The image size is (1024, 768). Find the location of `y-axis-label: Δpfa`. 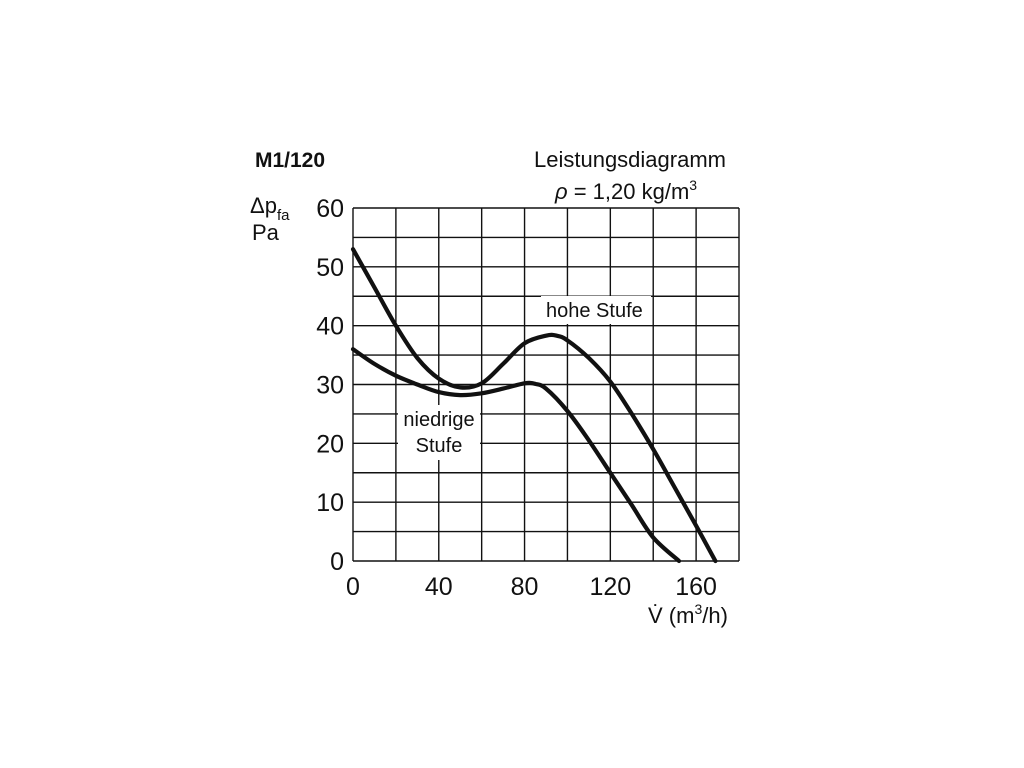

y-axis-label: Δpfa is located at coordinates (270, 208).